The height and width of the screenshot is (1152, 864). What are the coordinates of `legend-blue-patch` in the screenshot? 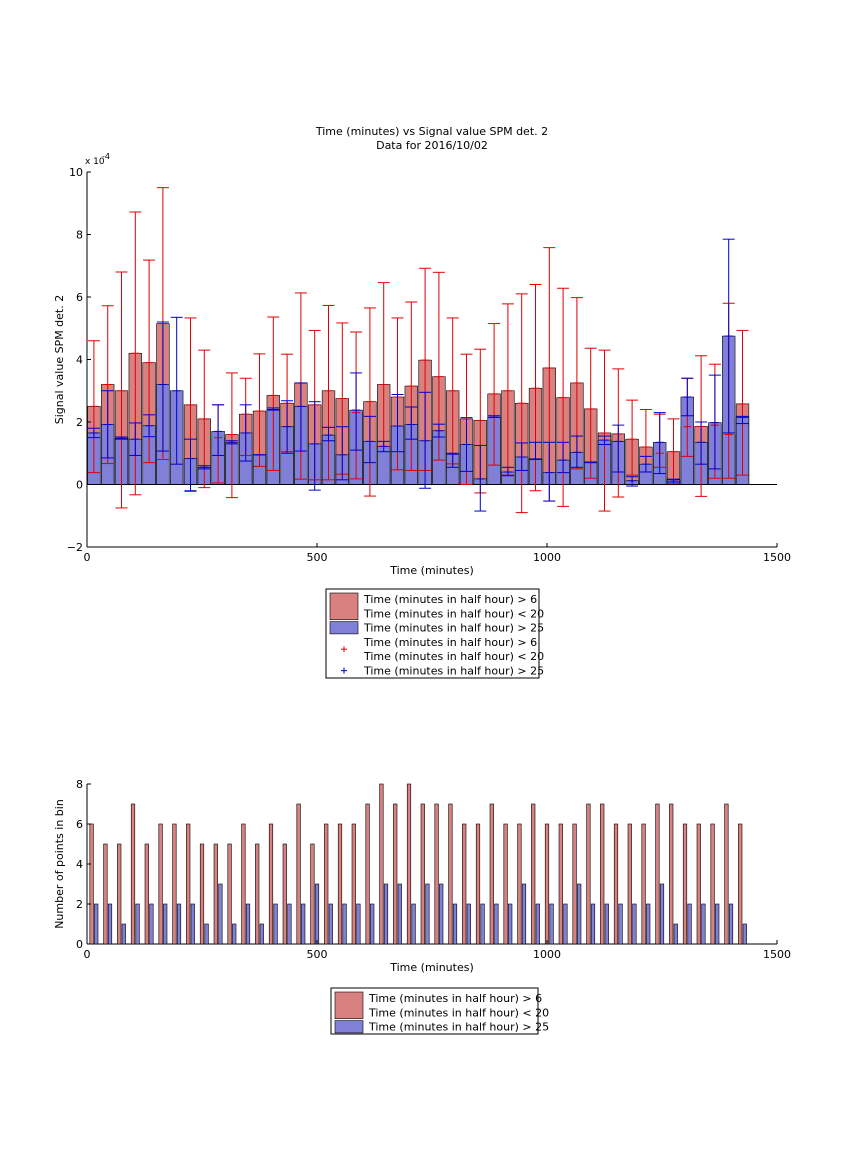 It's located at (344, 628).